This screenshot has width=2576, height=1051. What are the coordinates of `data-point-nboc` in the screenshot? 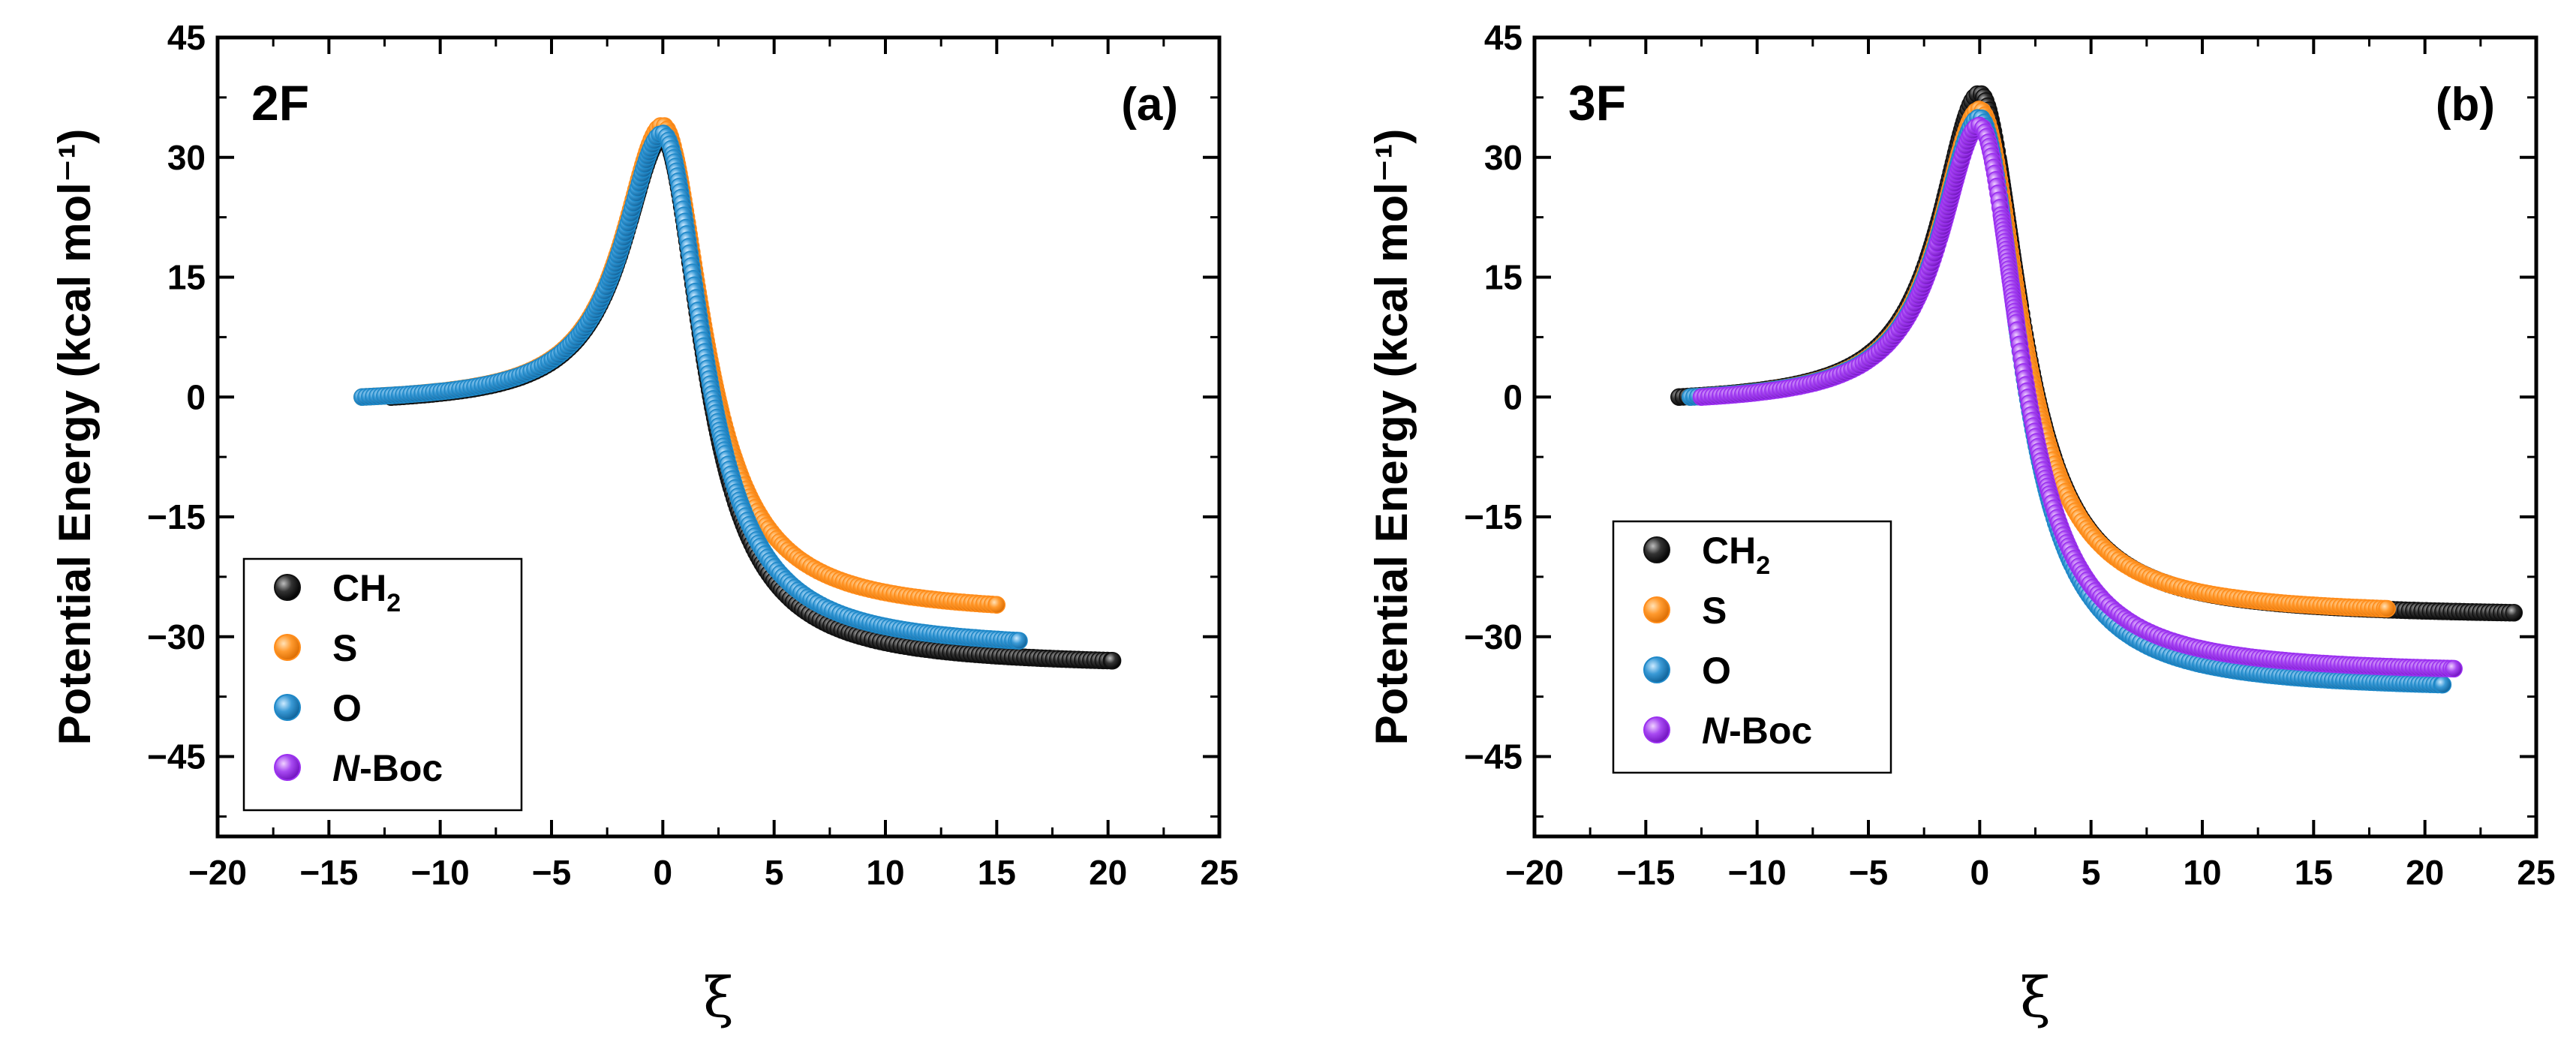 It's located at (2454, 668).